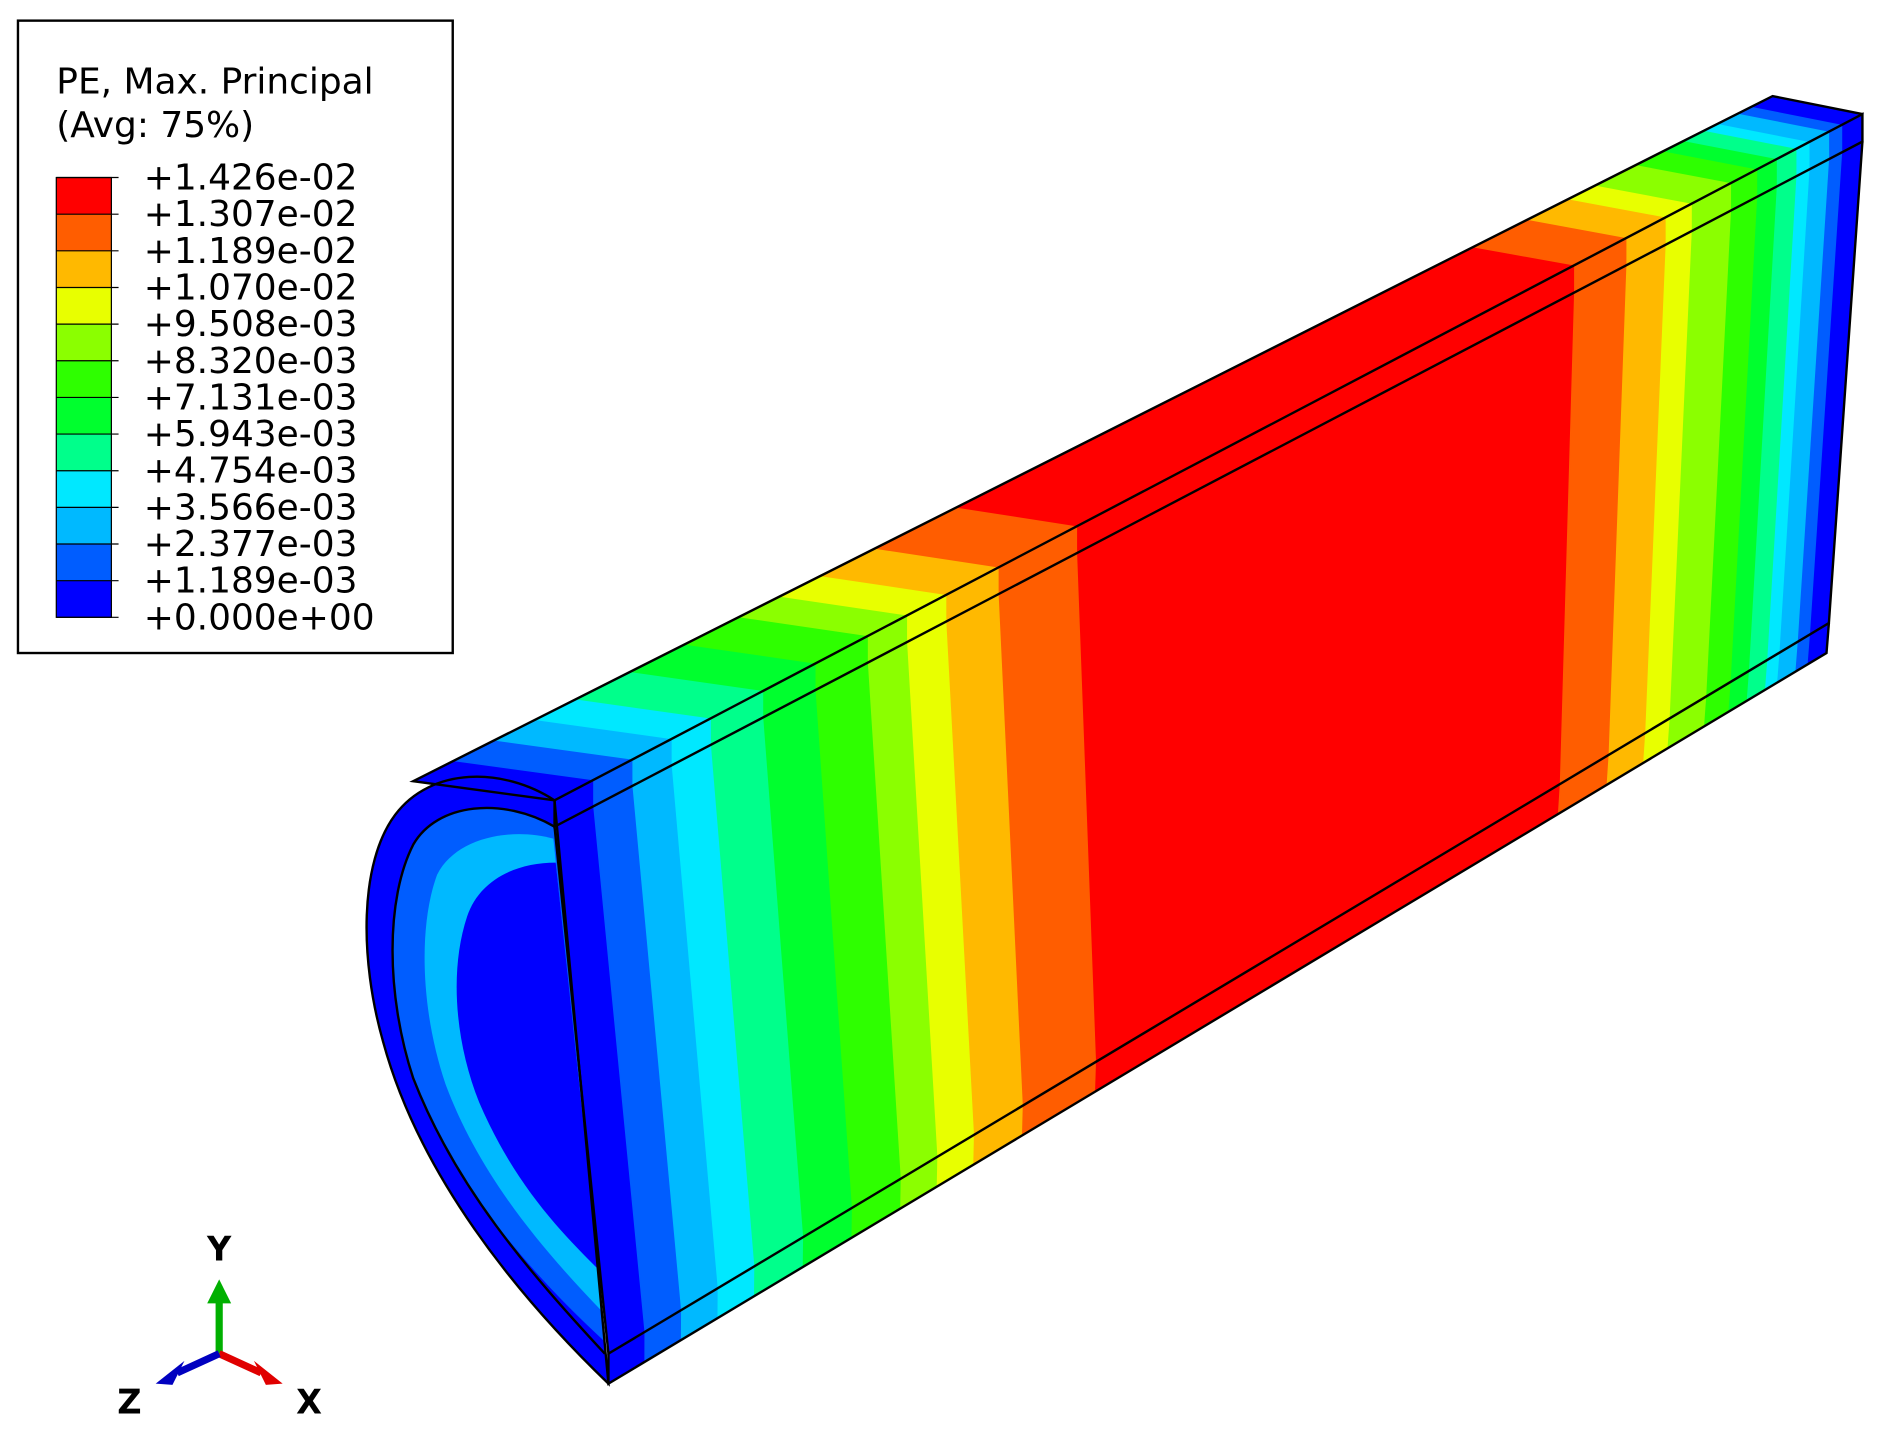 The width and height of the screenshot is (1878, 1433). What do you see at coordinates (219, 1325) in the screenshot?
I see `axis-triad: Y X Z` at bounding box center [219, 1325].